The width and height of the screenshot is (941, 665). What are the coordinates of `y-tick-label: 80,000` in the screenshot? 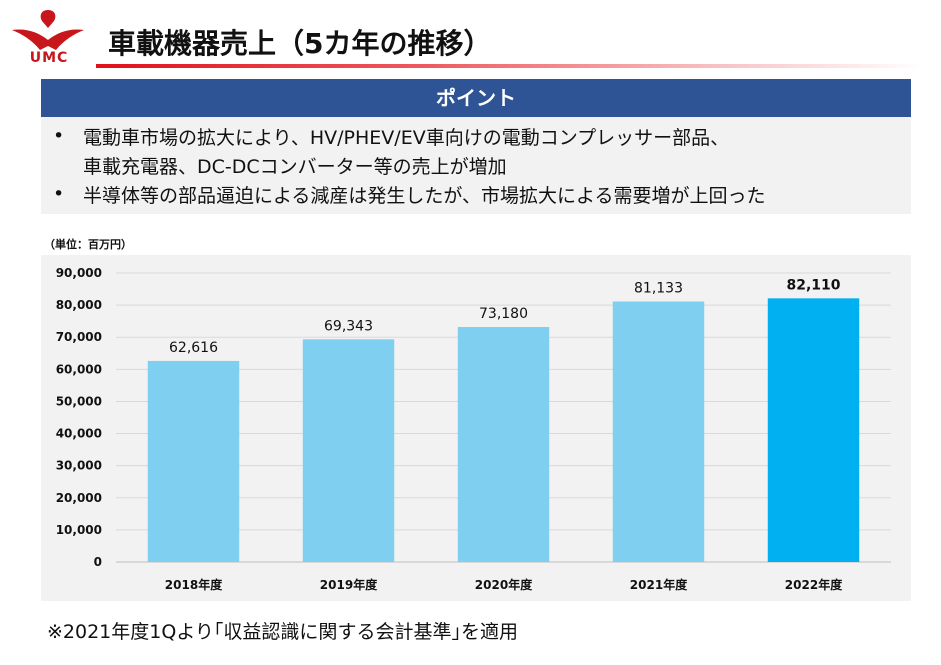 It's located at (79, 305).